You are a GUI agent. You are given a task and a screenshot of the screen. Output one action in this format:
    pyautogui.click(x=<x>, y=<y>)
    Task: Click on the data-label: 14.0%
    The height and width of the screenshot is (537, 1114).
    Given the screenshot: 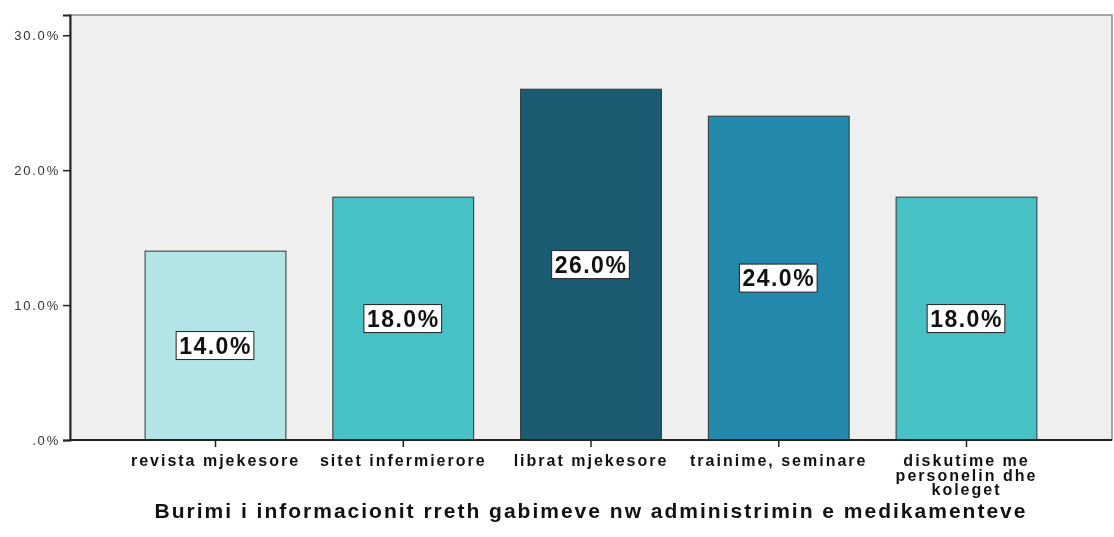 What is the action you would take?
    pyautogui.click(x=215, y=345)
    